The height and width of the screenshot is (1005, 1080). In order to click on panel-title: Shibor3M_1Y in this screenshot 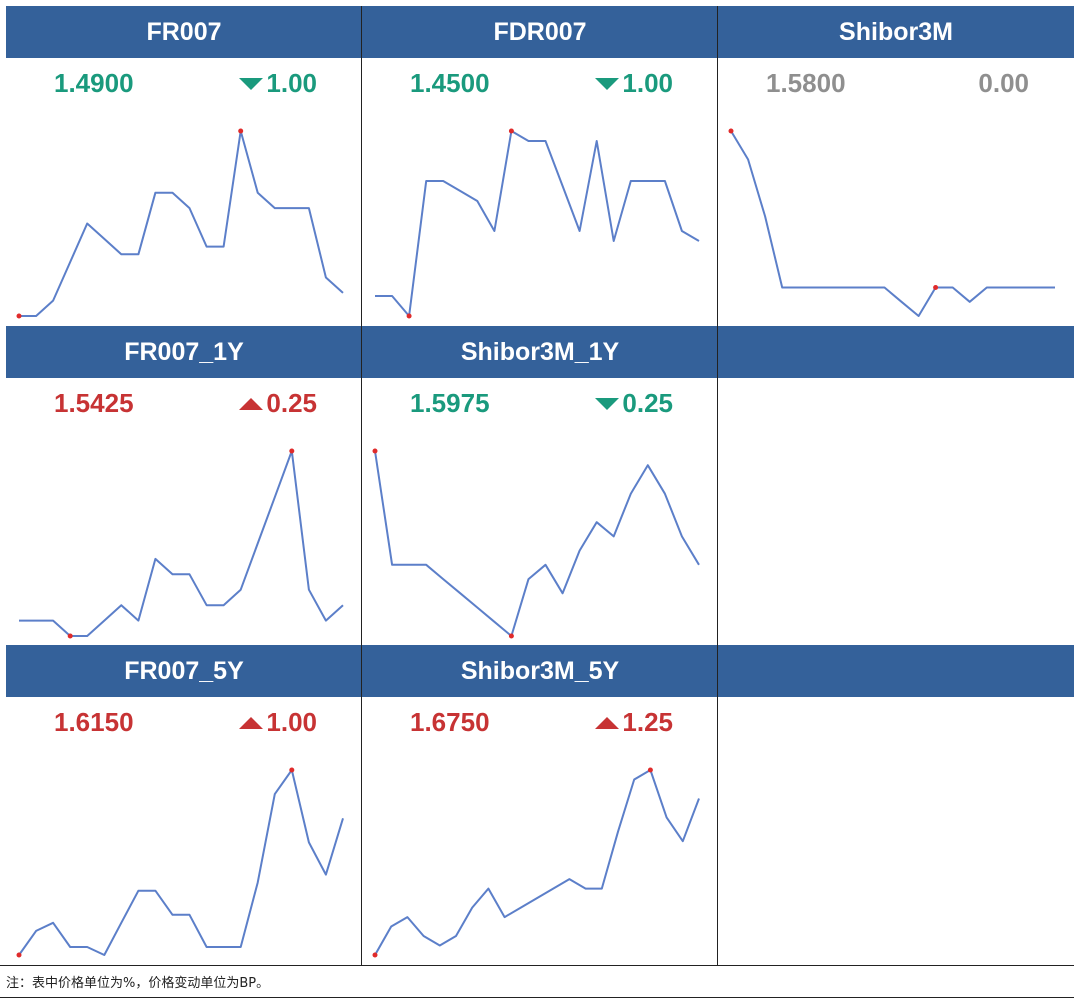, I will do `click(540, 352)`.